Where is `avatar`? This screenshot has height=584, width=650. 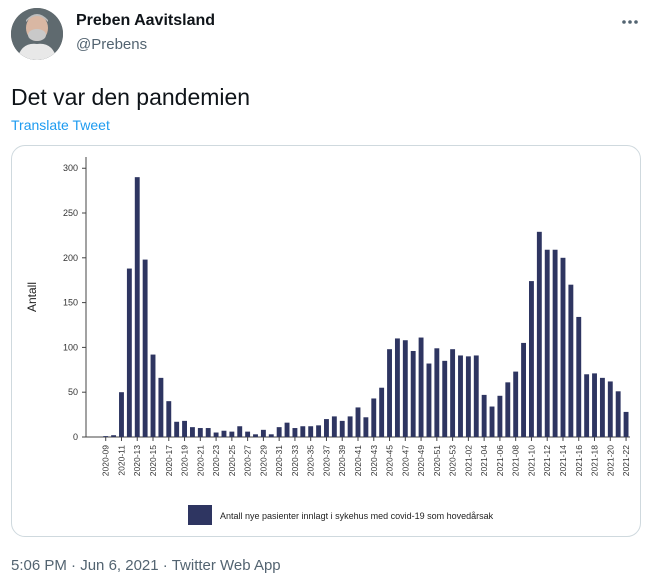
avatar is located at coordinates (37, 34).